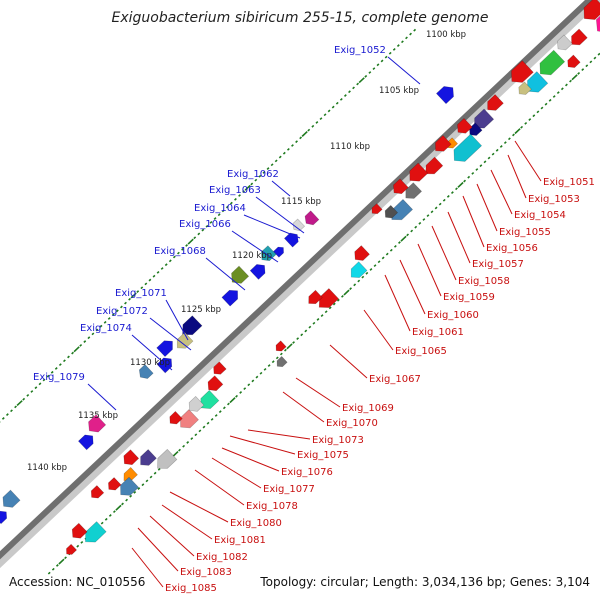 The image size is (600, 600). What do you see at coordinates (338, 440) in the screenshot?
I see `gene-label-minus: Exig_1073` at bounding box center [338, 440].